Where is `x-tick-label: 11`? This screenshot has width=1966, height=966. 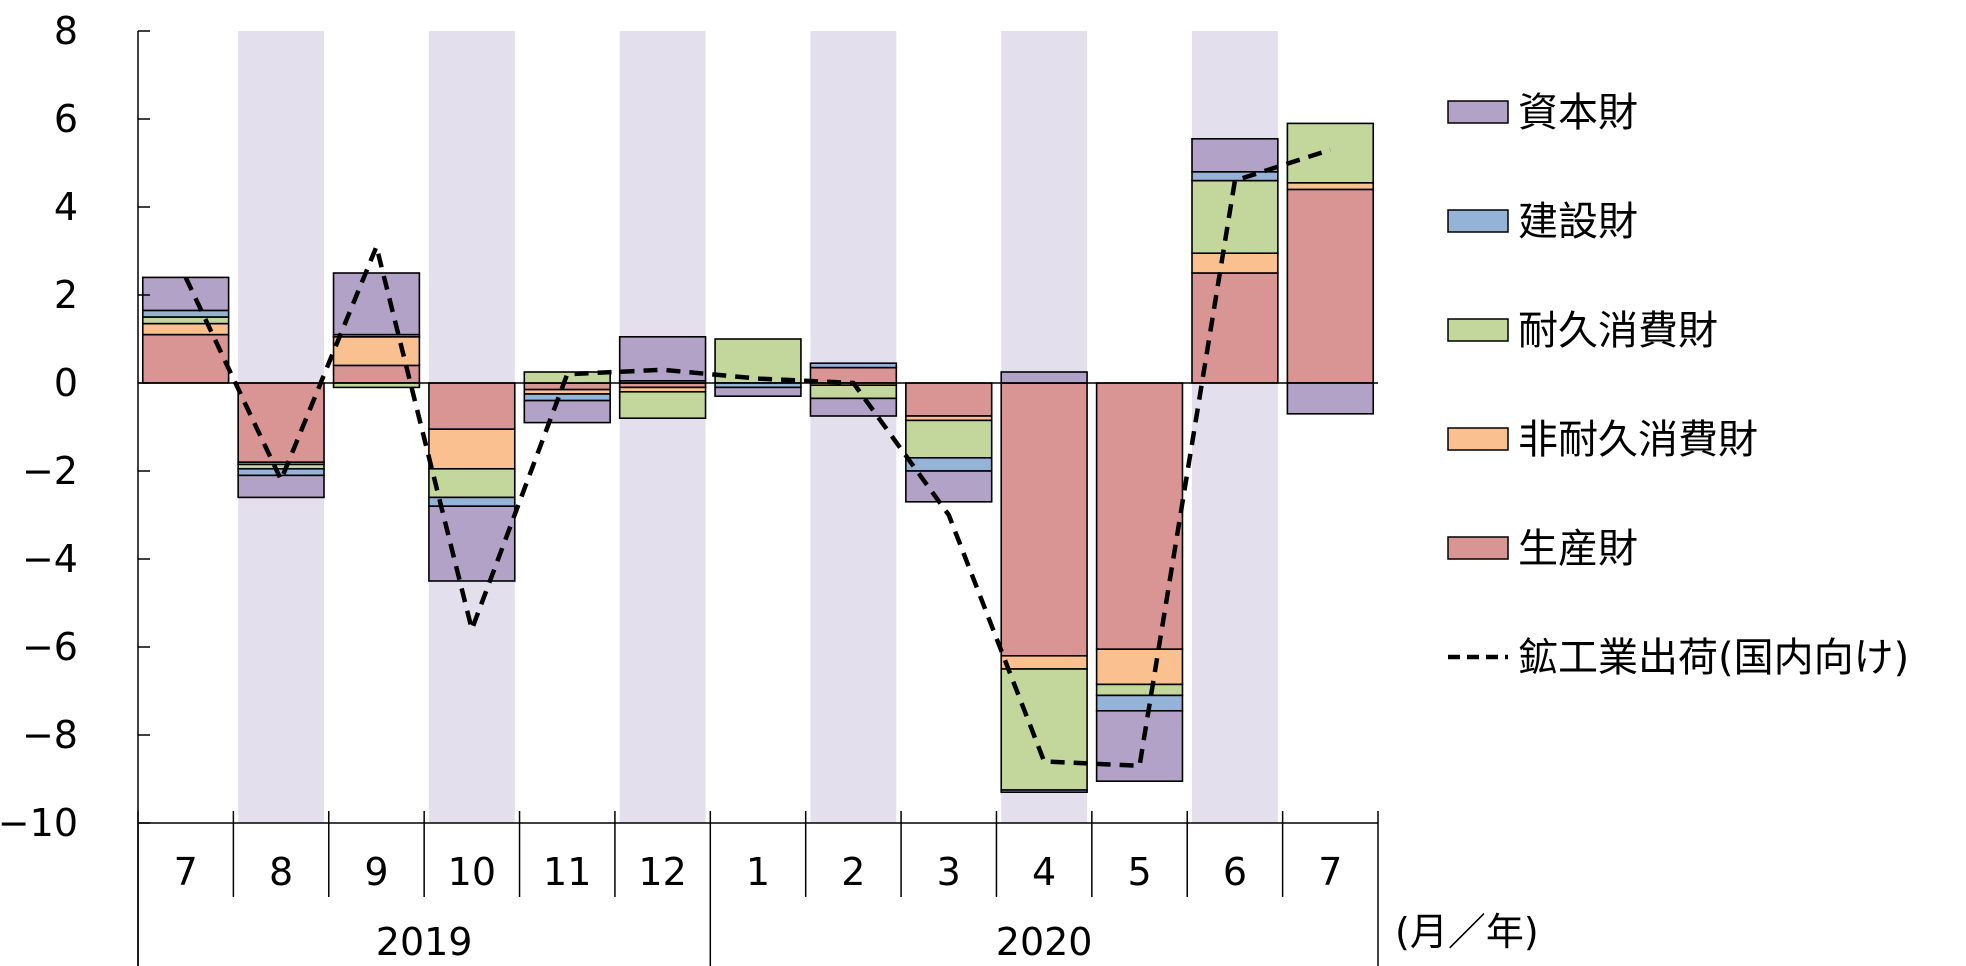 x-tick-label: 11 is located at coordinates (567, 872).